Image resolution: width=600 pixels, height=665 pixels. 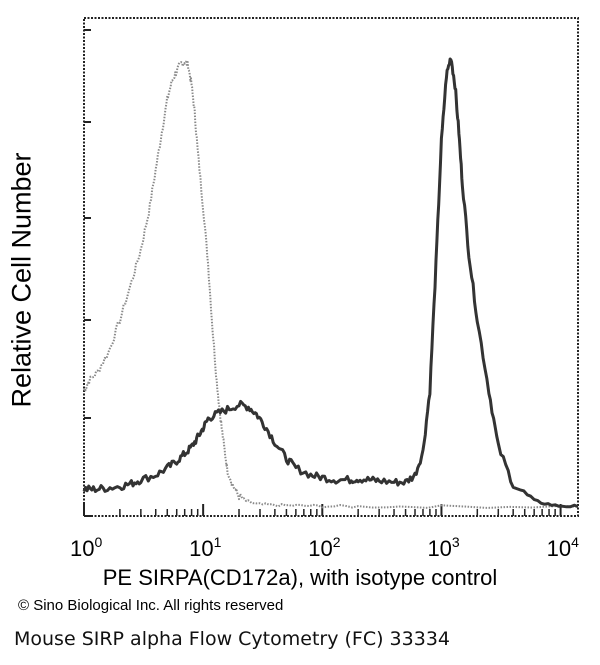 What do you see at coordinates (300, 577) in the screenshot?
I see `x-axis-label: PE SIRPA(CD172a), with isotype control` at bounding box center [300, 577].